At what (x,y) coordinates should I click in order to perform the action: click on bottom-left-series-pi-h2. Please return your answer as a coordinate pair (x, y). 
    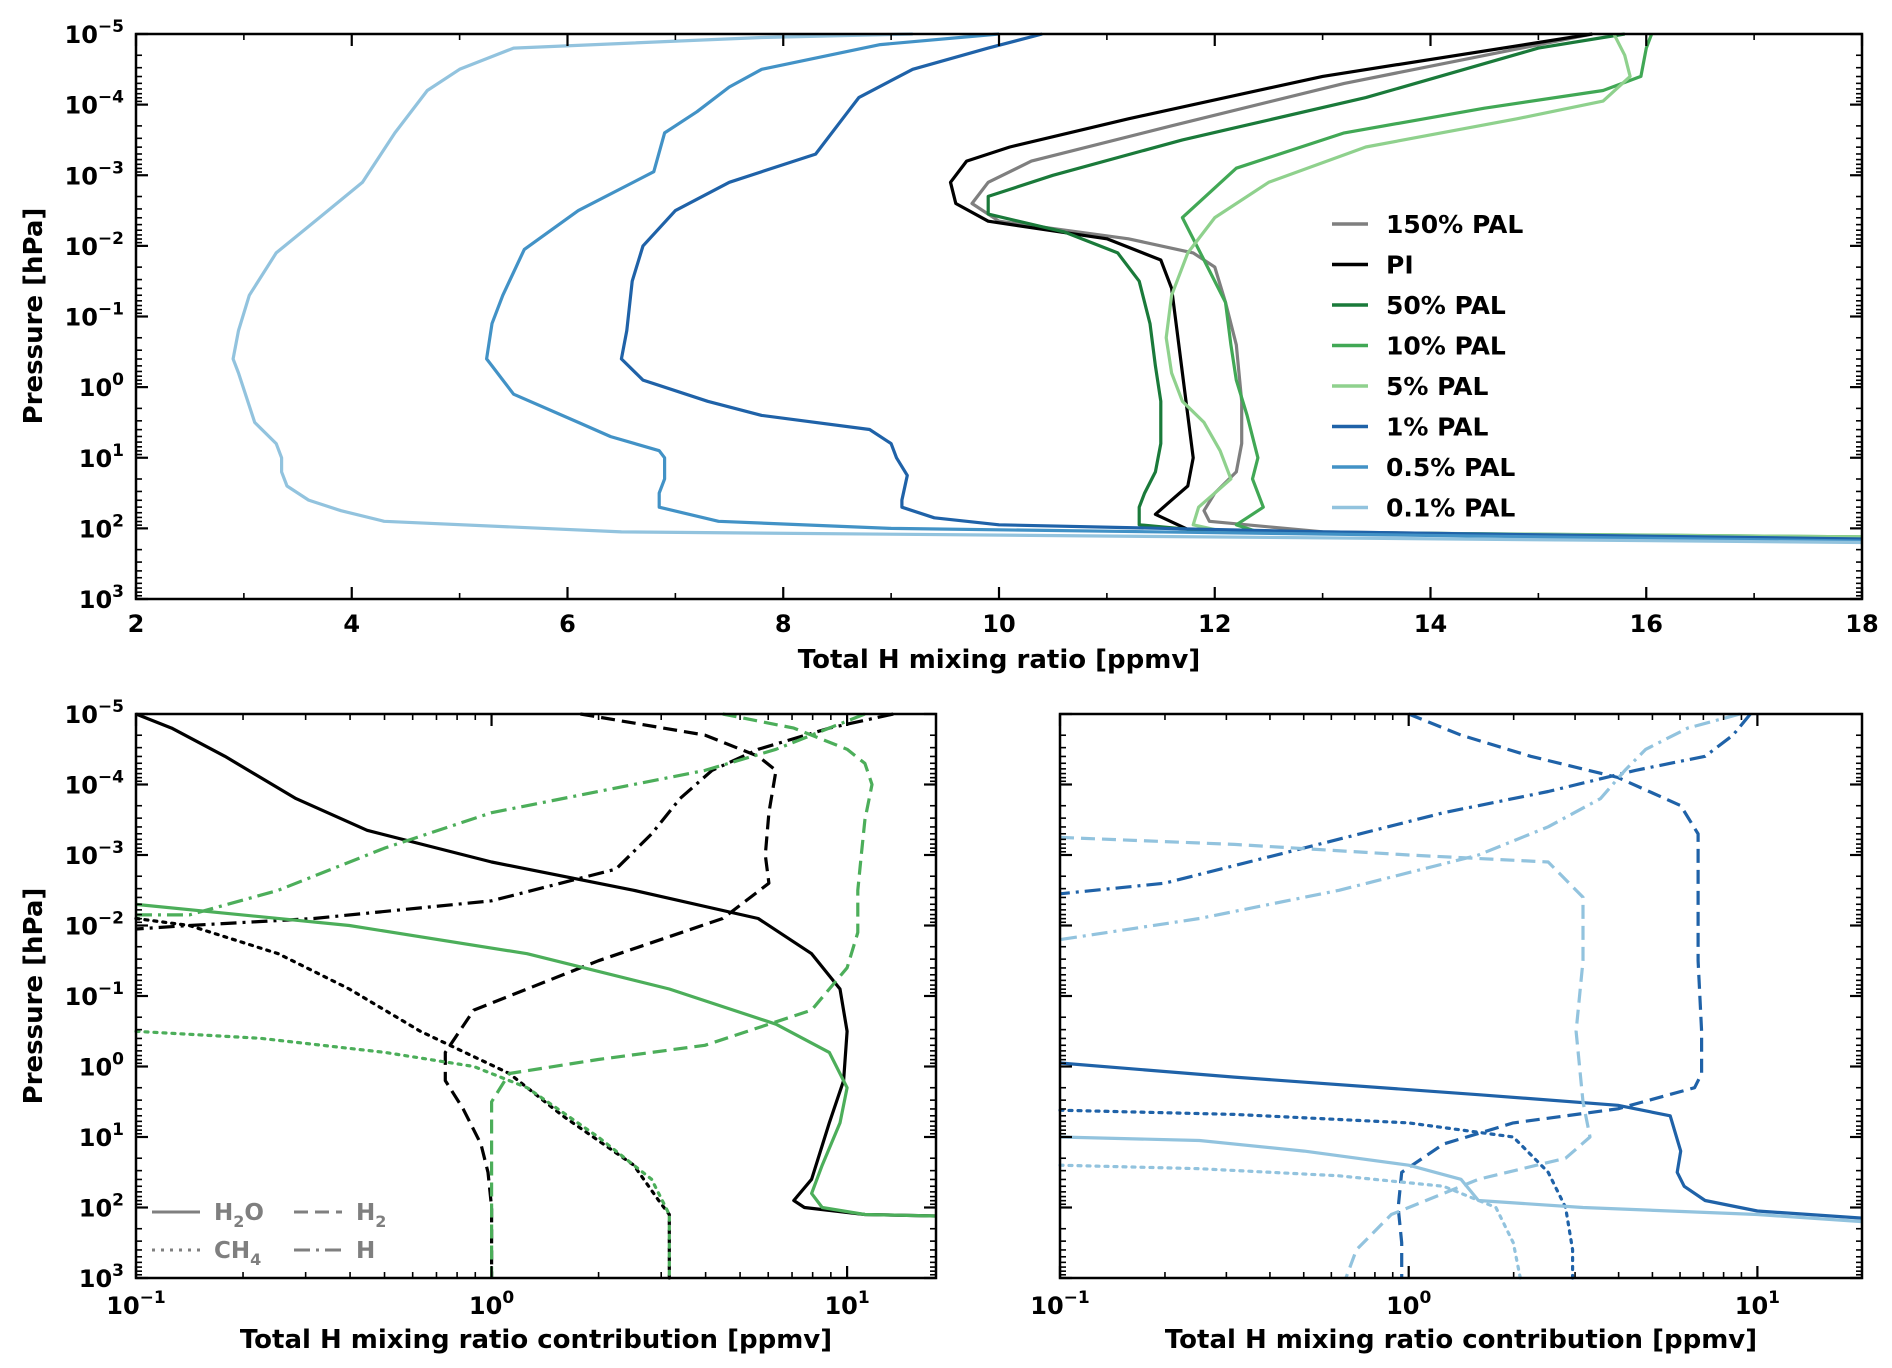
    Looking at the image, I should click on (610, 995).